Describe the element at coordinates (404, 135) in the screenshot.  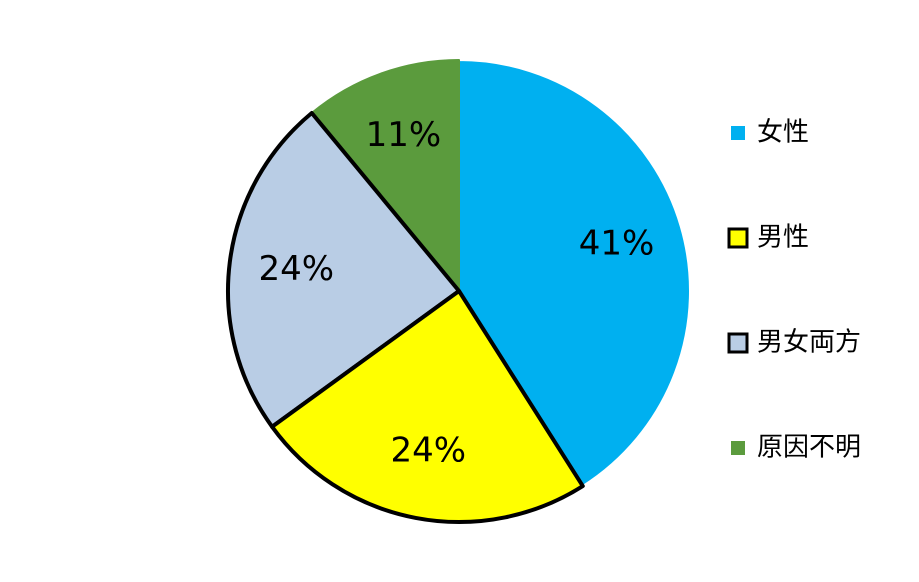
I see `data-label: 11%` at that location.